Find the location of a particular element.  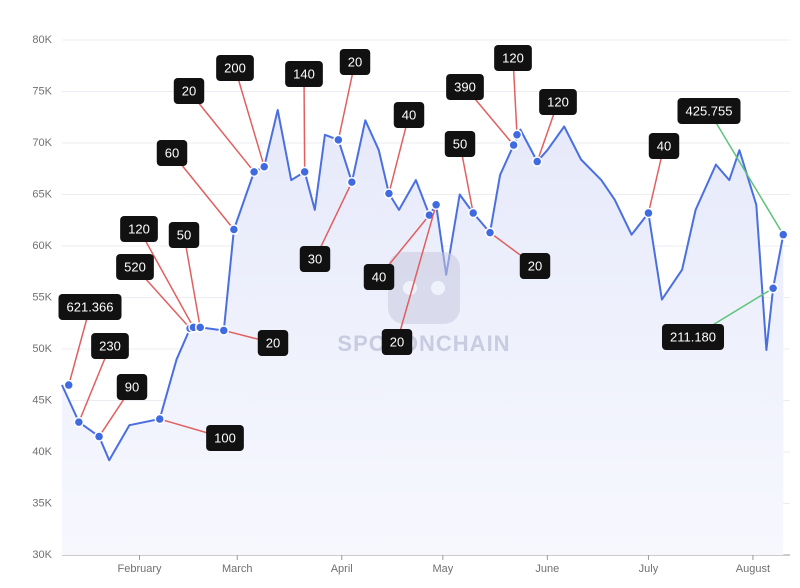

callout-label: 211.180 is located at coordinates (693, 336).